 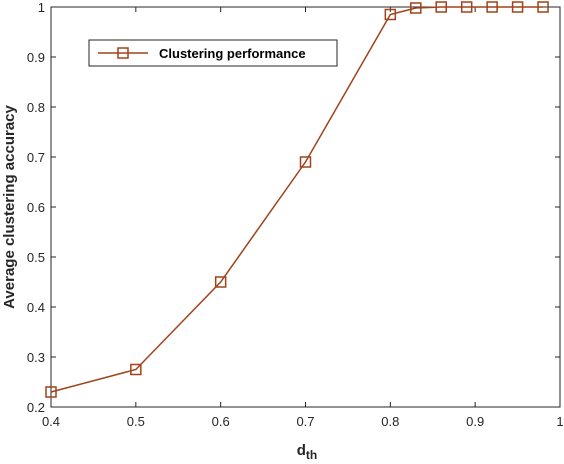 What do you see at coordinates (9, 206) in the screenshot?
I see `y-axis-title: Average clustering accuracy` at bounding box center [9, 206].